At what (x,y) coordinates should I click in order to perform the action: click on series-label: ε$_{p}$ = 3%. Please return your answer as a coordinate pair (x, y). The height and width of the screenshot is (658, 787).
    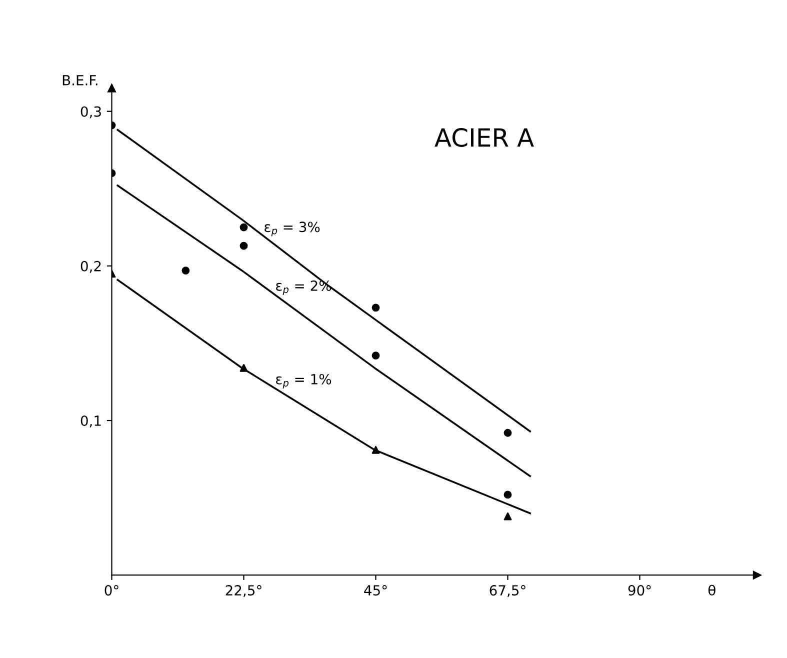
    Looking at the image, I should click on (292, 229).